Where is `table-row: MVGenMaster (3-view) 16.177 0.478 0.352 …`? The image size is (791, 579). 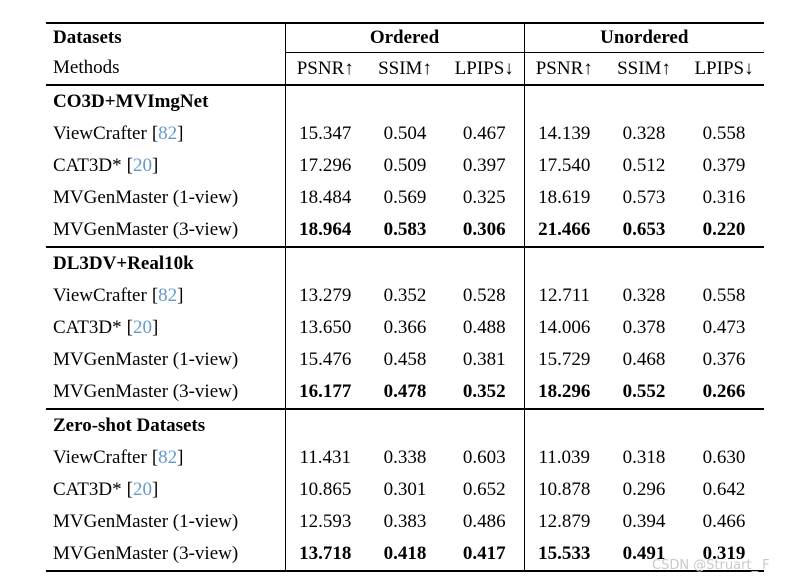
table-row: MVGenMaster (3-view) 16.177 0.478 0.352 … is located at coordinates (405, 393).